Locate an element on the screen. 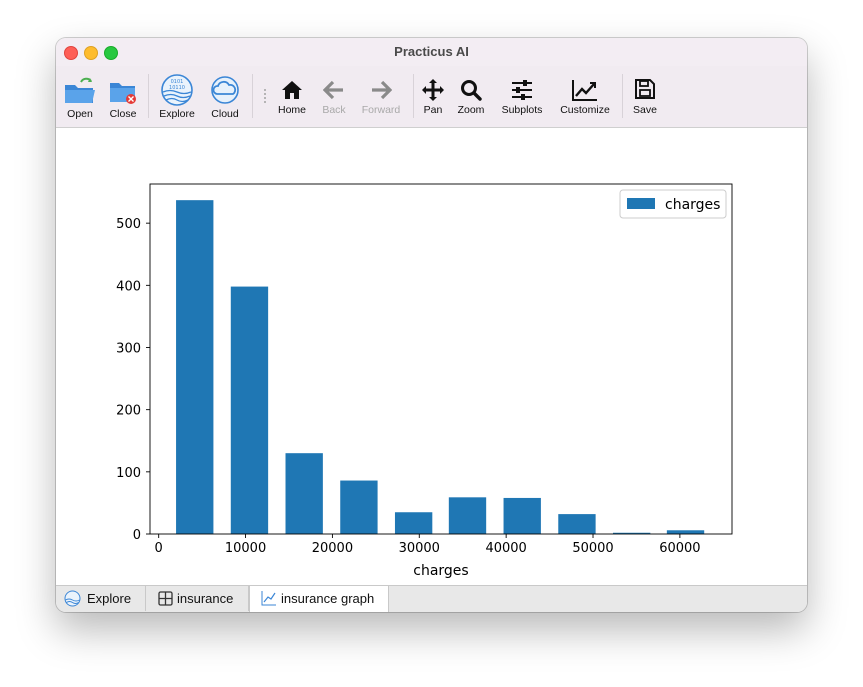  zoom-button: Zoom is located at coordinates (471, 96).